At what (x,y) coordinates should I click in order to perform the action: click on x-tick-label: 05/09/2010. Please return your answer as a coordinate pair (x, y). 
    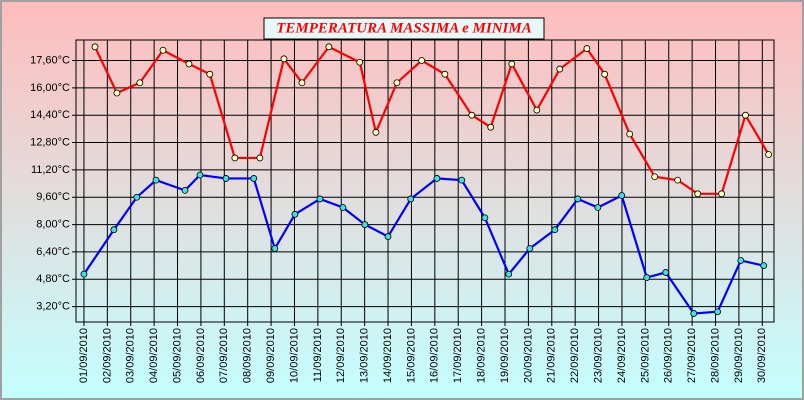
    Looking at the image, I should click on (177, 355).